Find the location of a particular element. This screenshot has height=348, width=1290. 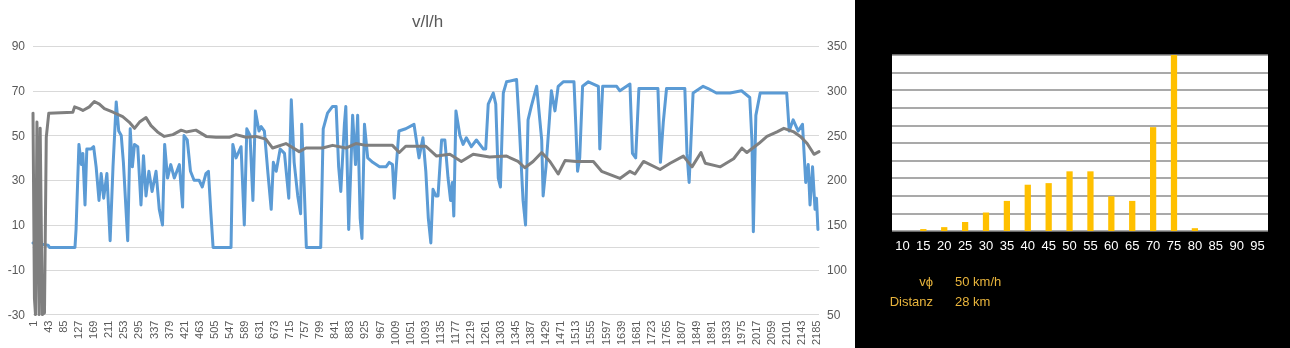

x-tick-label: 1975 is located at coordinates (741, 333).